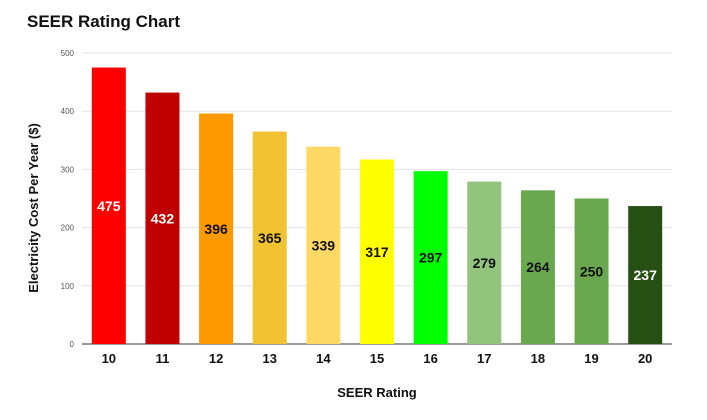  I want to click on y-tick-label: 200, so click(68, 228).